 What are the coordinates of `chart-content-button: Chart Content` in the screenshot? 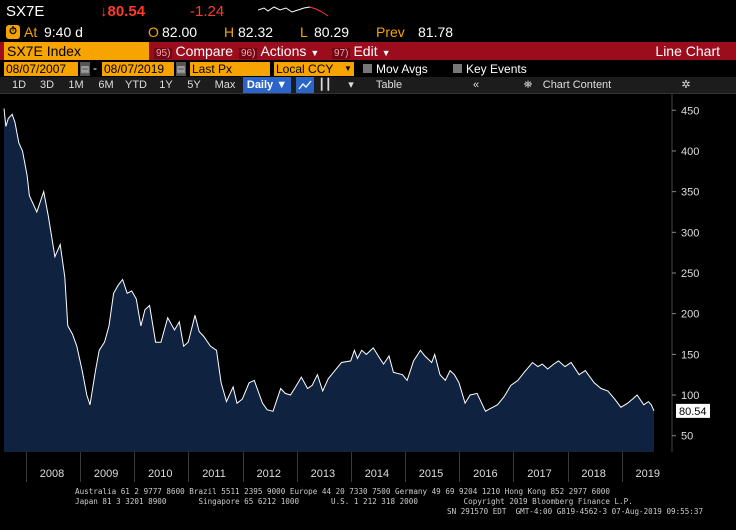 It's located at (577, 85).